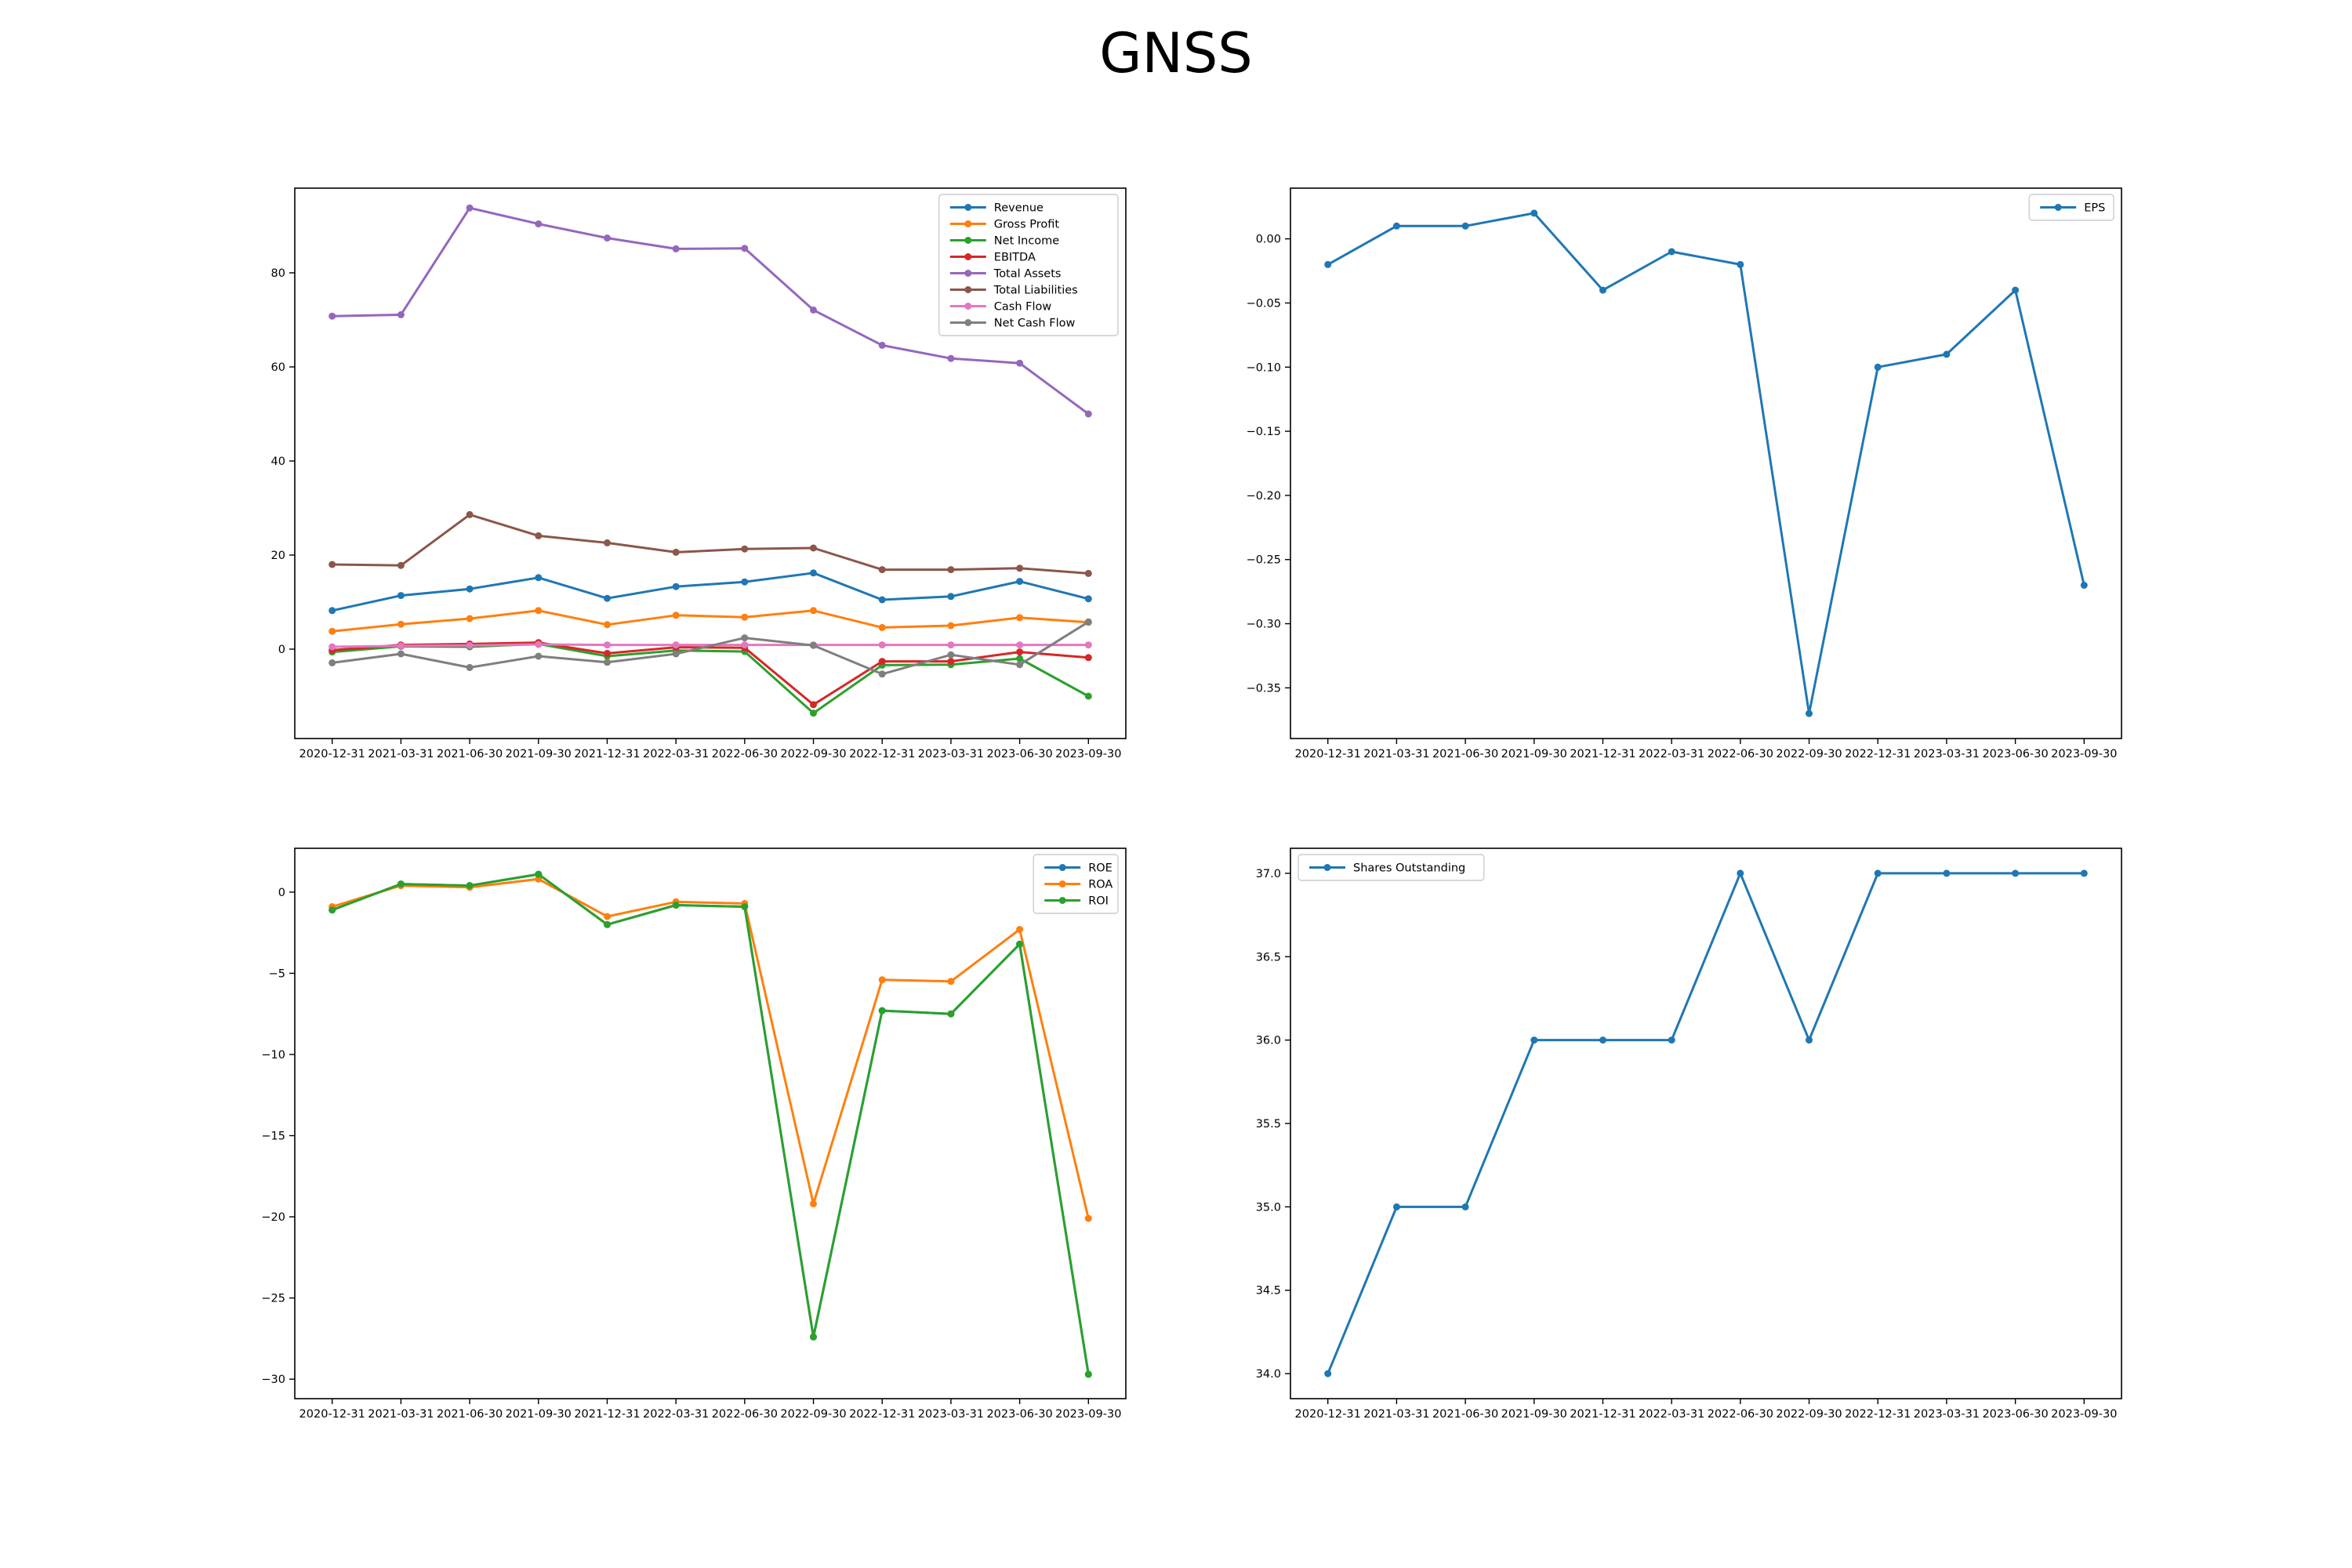  Describe the element at coordinates (1809, 754) in the screenshot. I see `x-tick-label: 2022-09-30` at that location.